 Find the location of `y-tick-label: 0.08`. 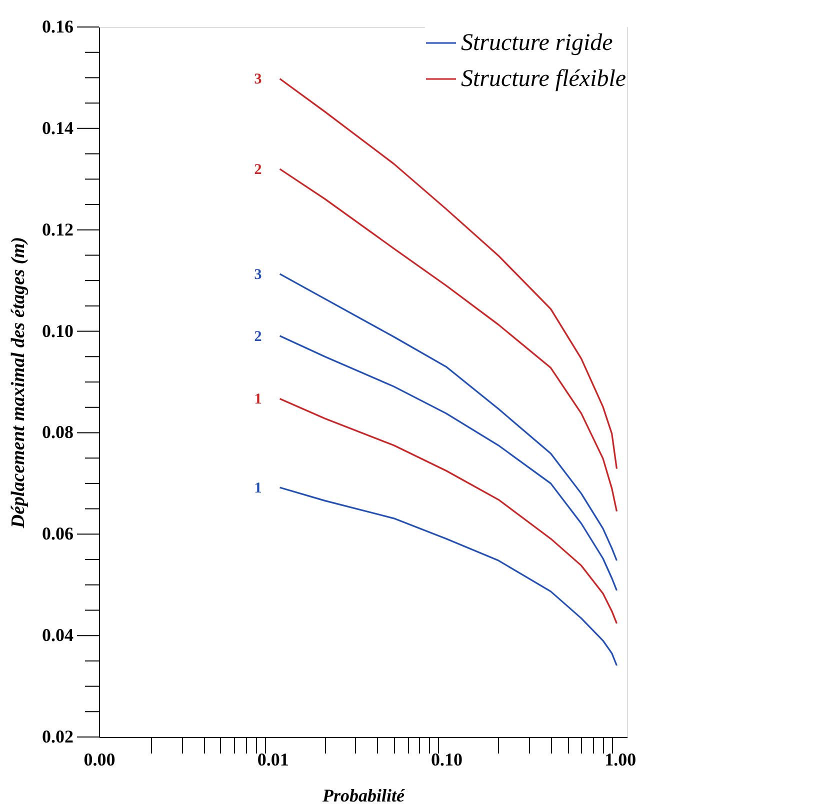

y-tick-label: 0.08 is located at coordinates (58, 432).